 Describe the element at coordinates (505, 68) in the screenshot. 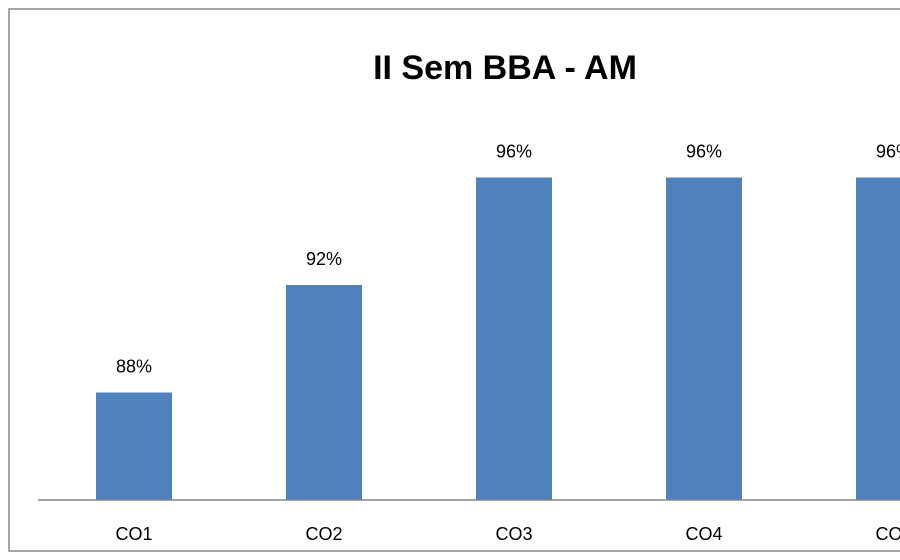

I see `chart-title: II Sem BBA - AM` at that location.